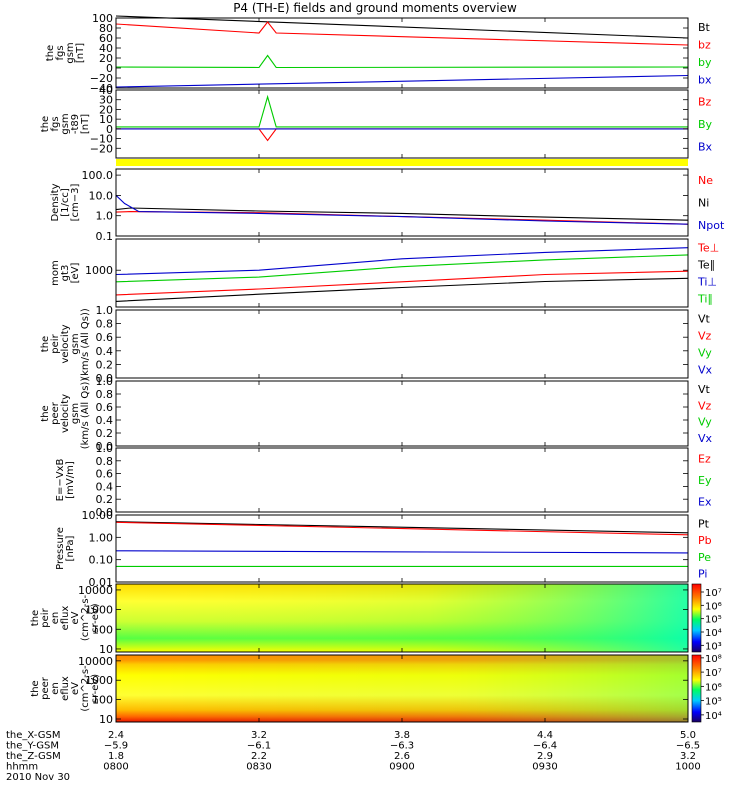  What do you see at coordinates (80, 53) in the screenshot?
I see `y-axis-label: [nT]` at bounding box center [80, 53].